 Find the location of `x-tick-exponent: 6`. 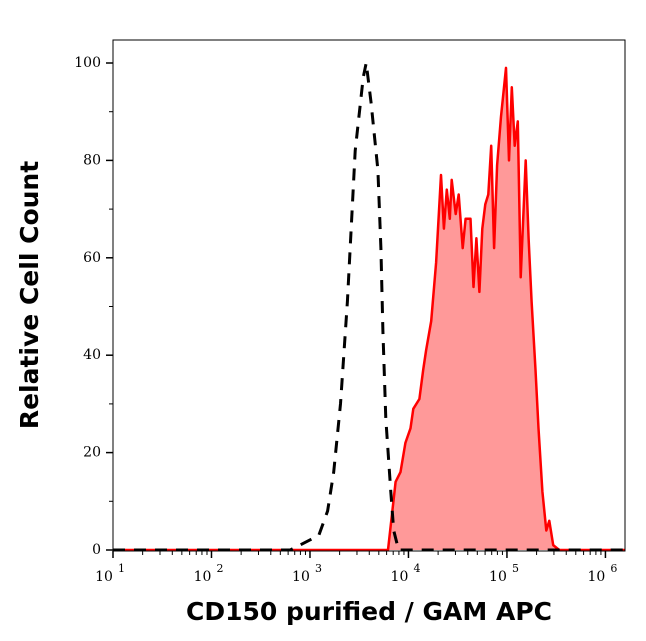

x-tick-exponent: 6 is located at coordinates (613, 568).